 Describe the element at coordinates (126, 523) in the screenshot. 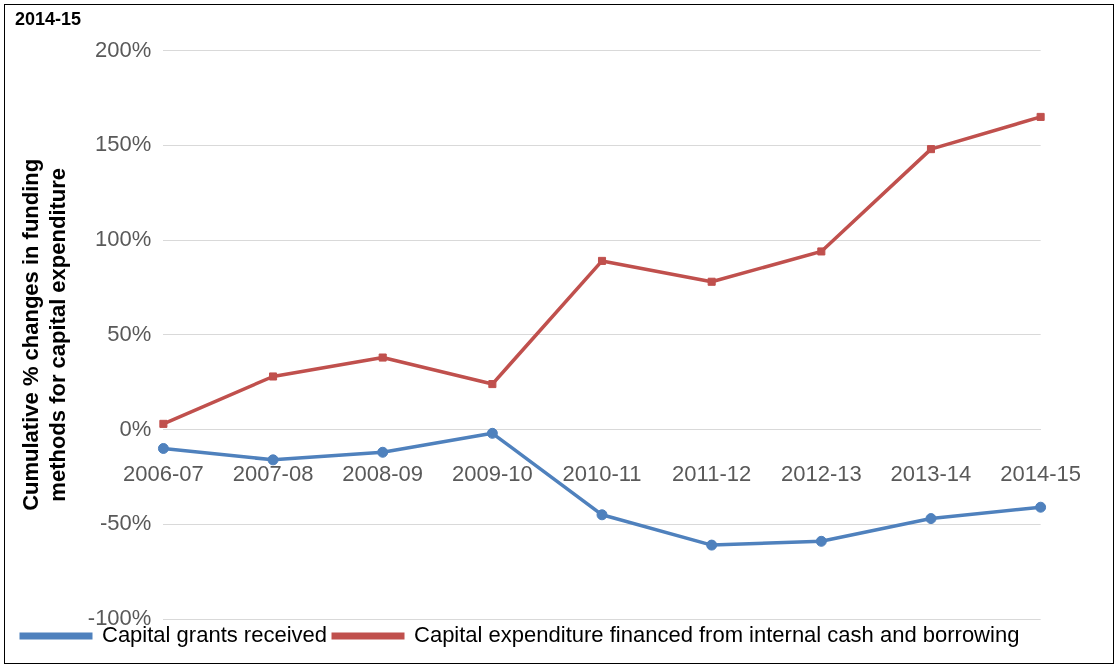

I see `y-tick-label: -50%` at that location.